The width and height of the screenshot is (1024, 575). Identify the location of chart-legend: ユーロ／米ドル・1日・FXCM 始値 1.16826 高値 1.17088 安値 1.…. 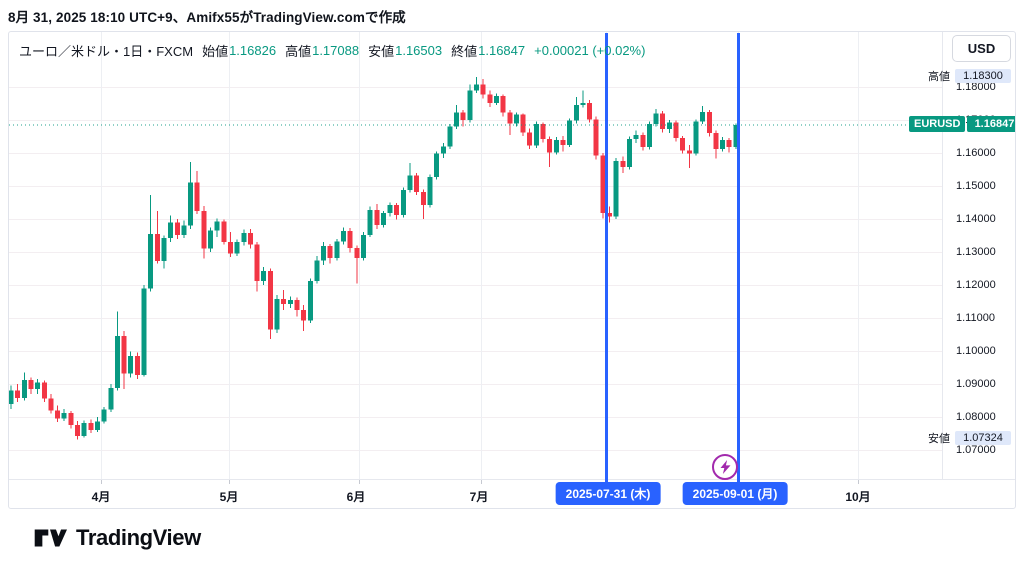
(332, 50).